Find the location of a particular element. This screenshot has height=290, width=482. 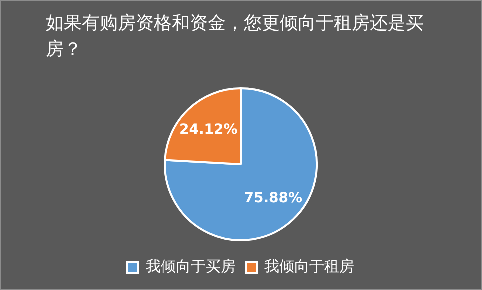

data-label: 75.88% is located at coordinates (273, 198).